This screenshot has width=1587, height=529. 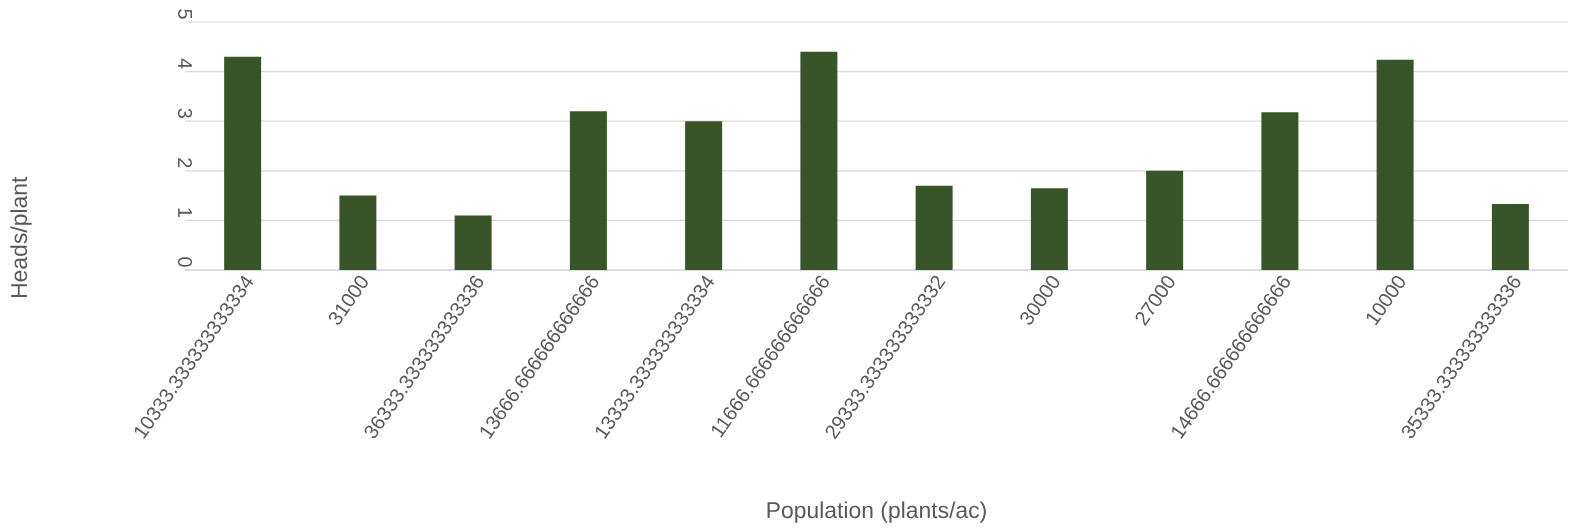 I want to click on y-tick-label: 3, so click(x=185, y=113).